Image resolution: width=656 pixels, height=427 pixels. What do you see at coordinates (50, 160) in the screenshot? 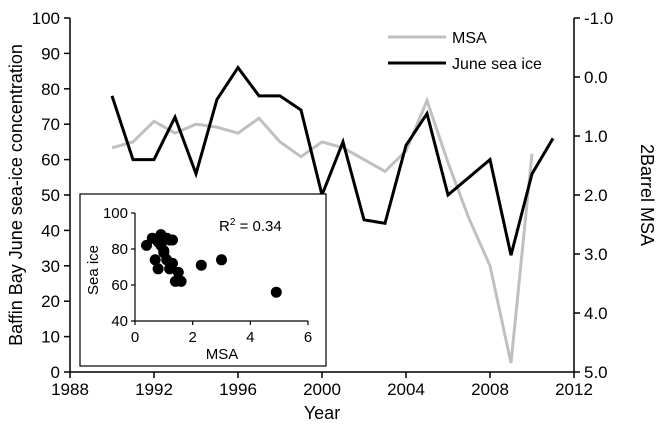
I see `y-tick-label-60: 60` at bounding box center [50, 160].